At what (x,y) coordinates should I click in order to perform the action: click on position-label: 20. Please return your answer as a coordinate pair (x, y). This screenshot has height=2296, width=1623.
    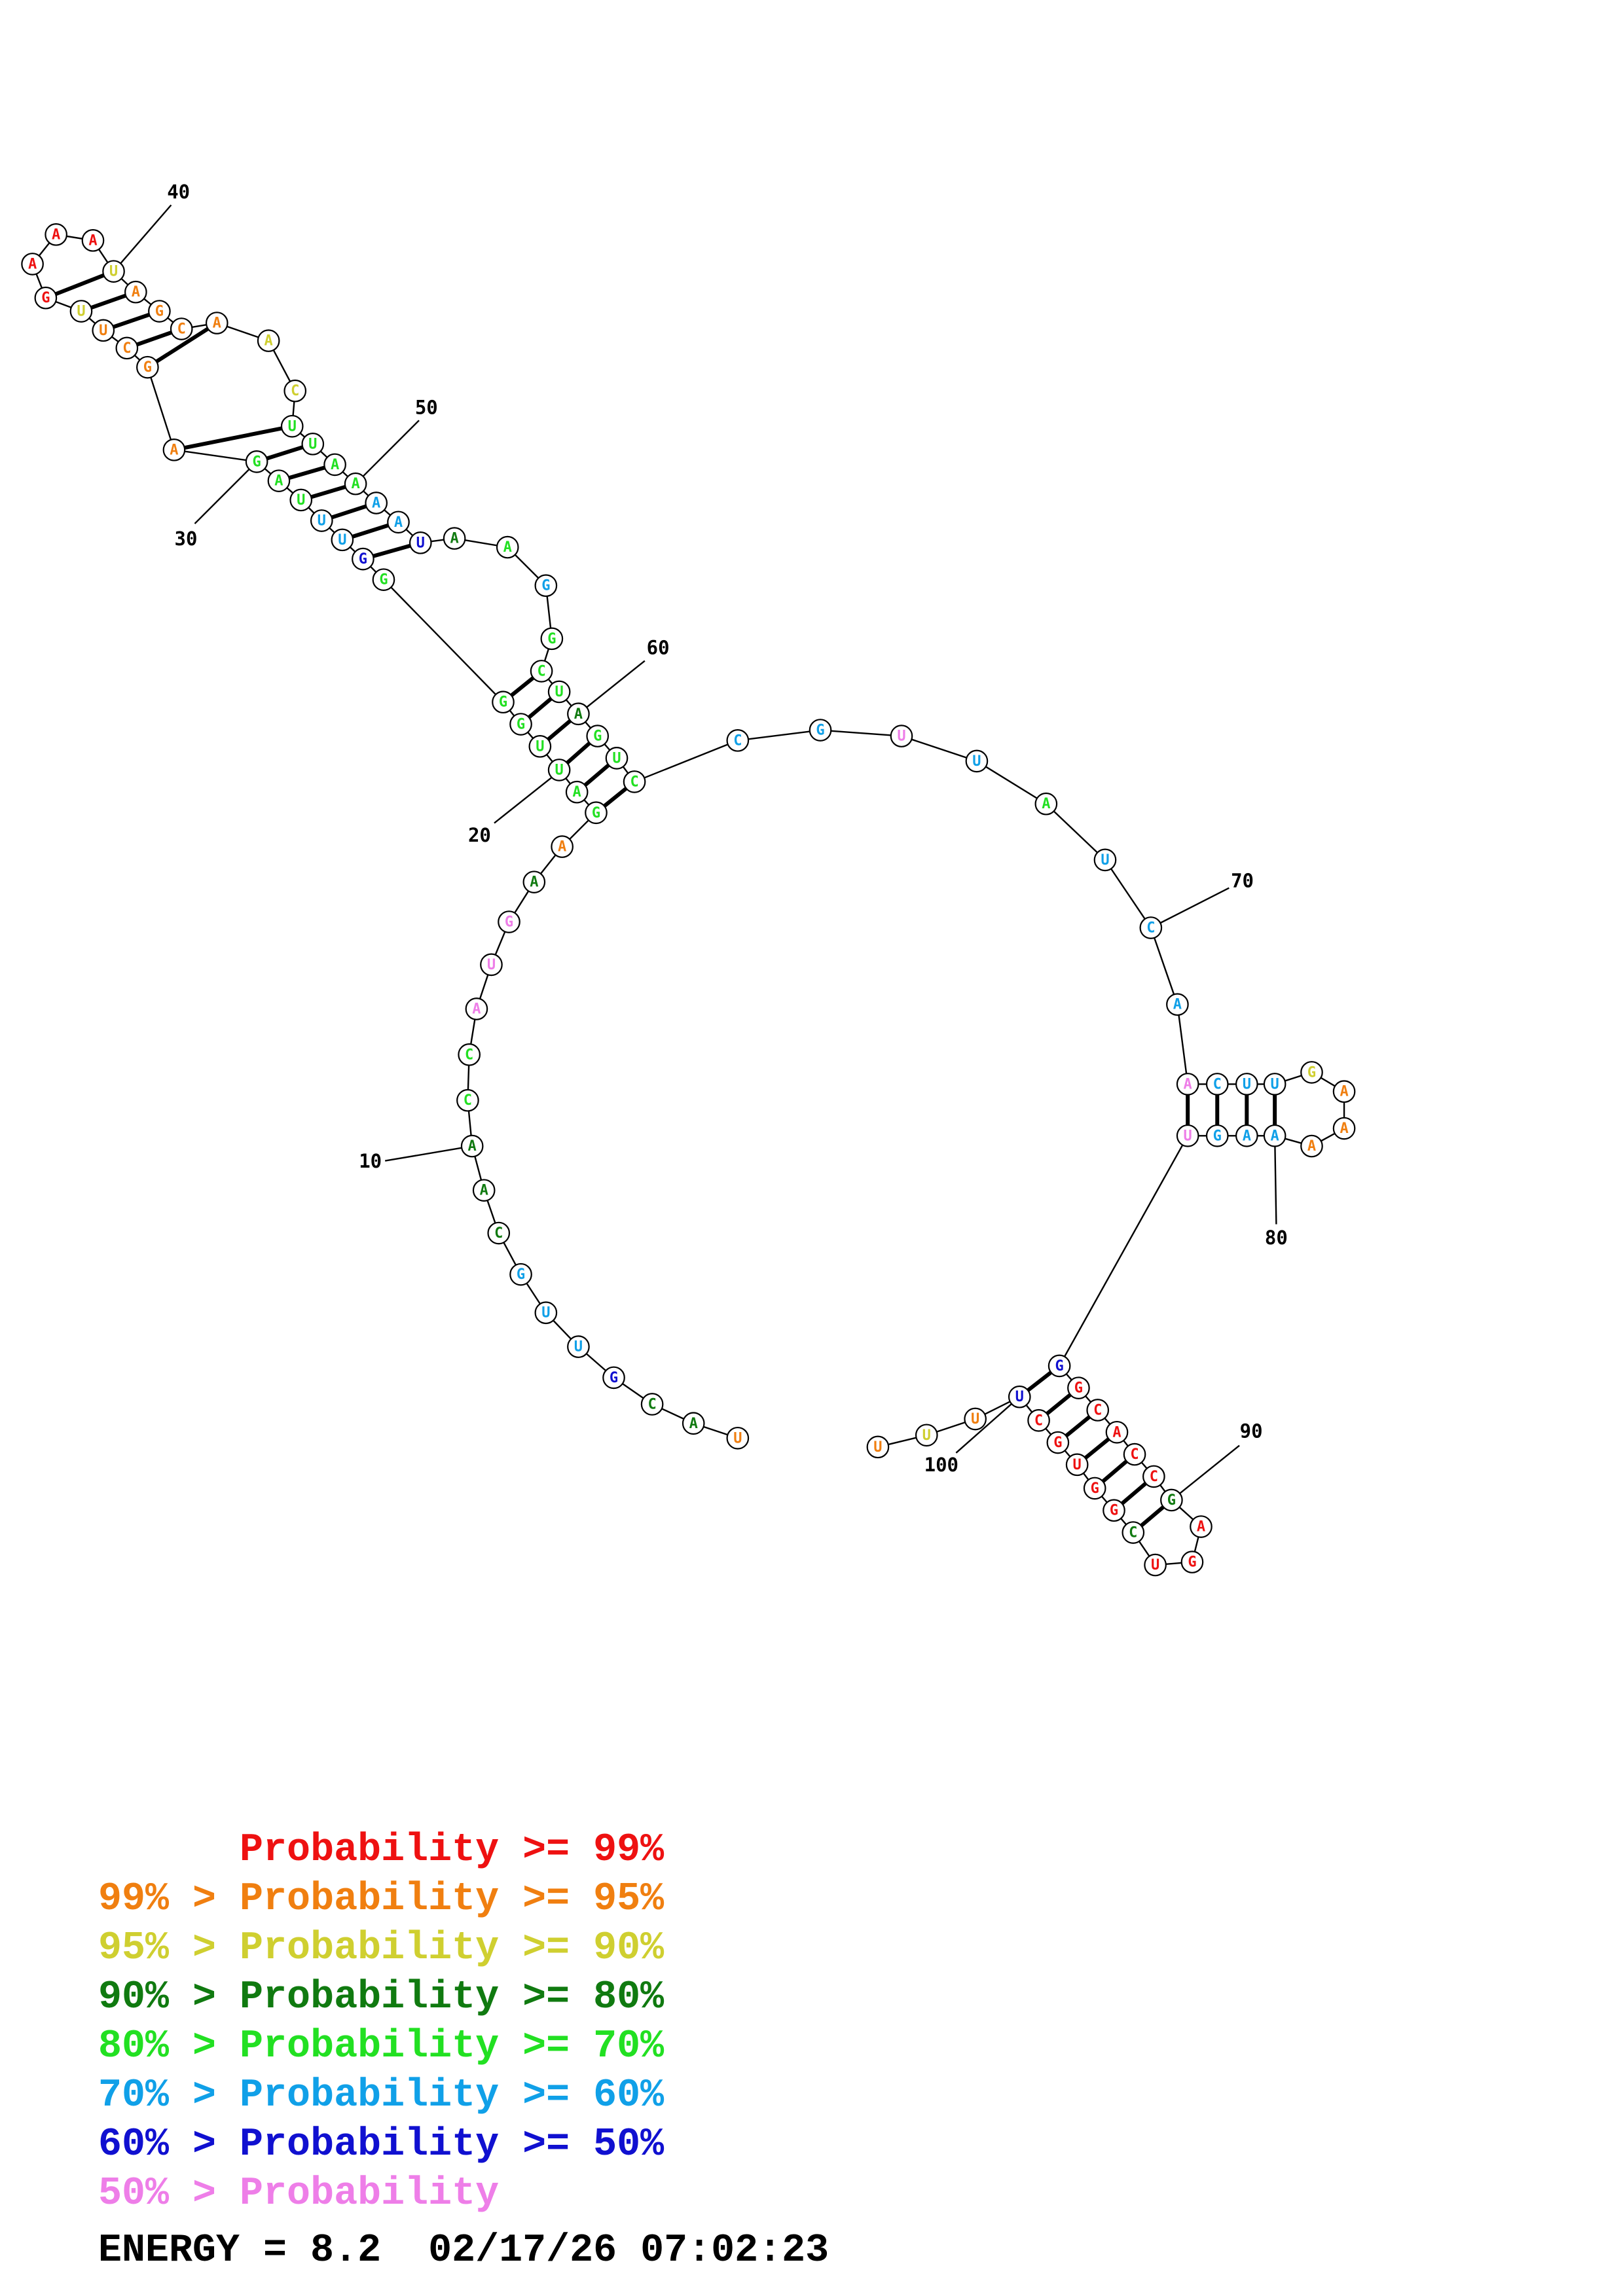
    Looking at the image, I should click on (479, 835).